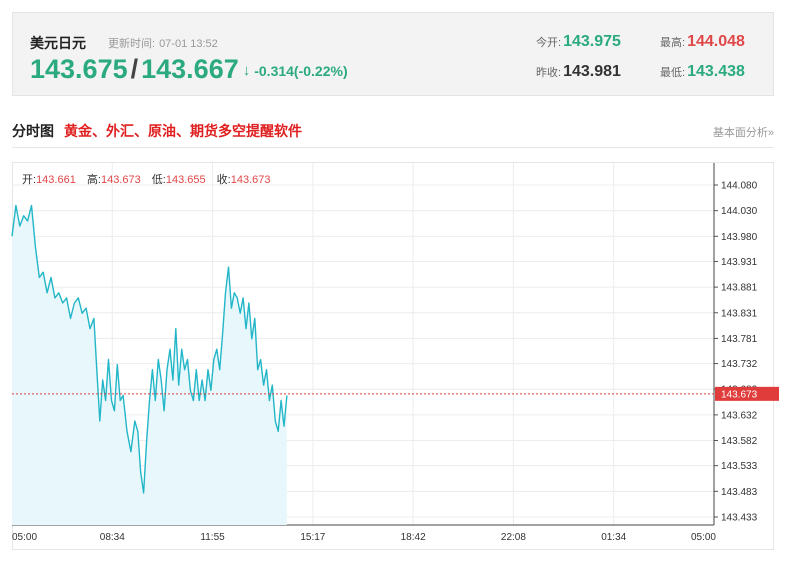 This screenshot has width=800, height=565. I want to click on y-tick-label: 143.582, so click(739, 441).